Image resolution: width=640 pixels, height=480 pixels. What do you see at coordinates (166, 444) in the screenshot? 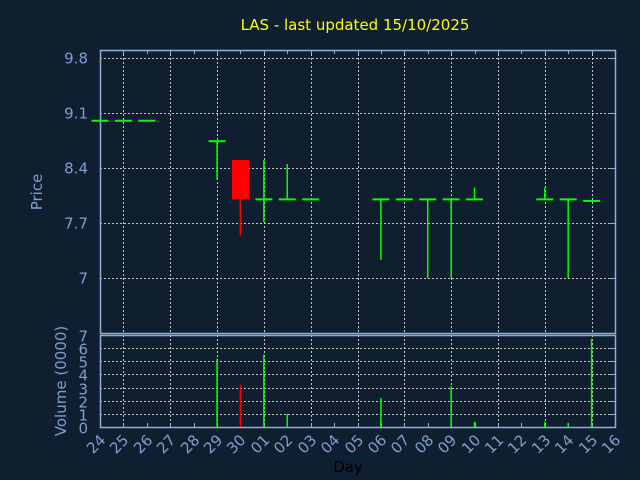
I see `x-tick-label: 27` at bounding box center [166, 444].